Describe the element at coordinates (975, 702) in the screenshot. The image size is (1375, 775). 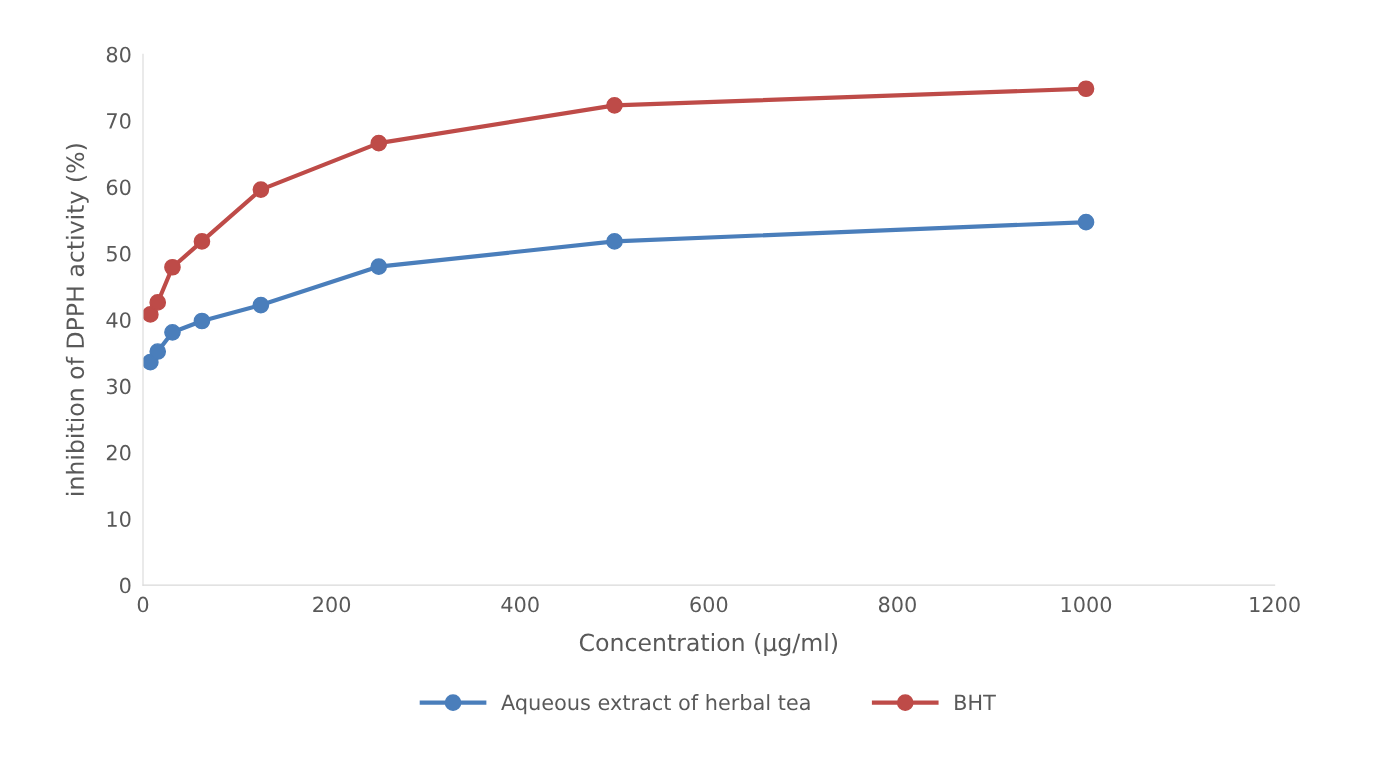
I see `legend-label: BHT` at that location.